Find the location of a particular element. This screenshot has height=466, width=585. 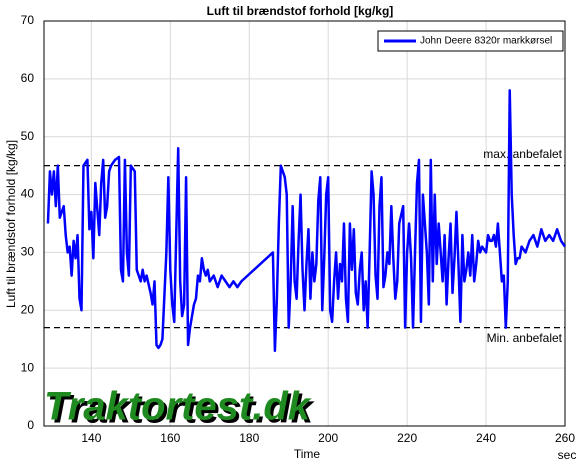

reference-label: Min. anbefalet is located at coordinates (525, 338).